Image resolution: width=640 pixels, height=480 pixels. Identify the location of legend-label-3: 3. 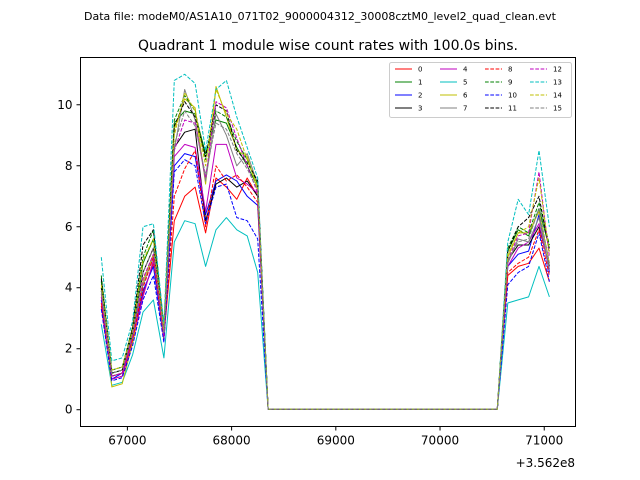
(420, 109).